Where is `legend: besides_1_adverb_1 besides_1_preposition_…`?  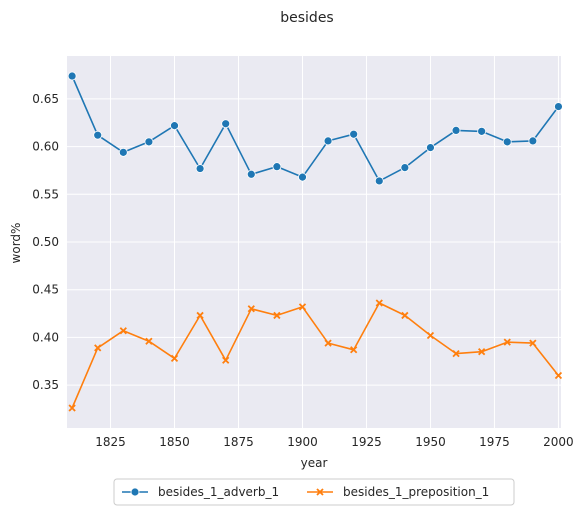
legend: besides_1_adverb_1 besides_1_preposition_… is located at coordinates (314, 492).